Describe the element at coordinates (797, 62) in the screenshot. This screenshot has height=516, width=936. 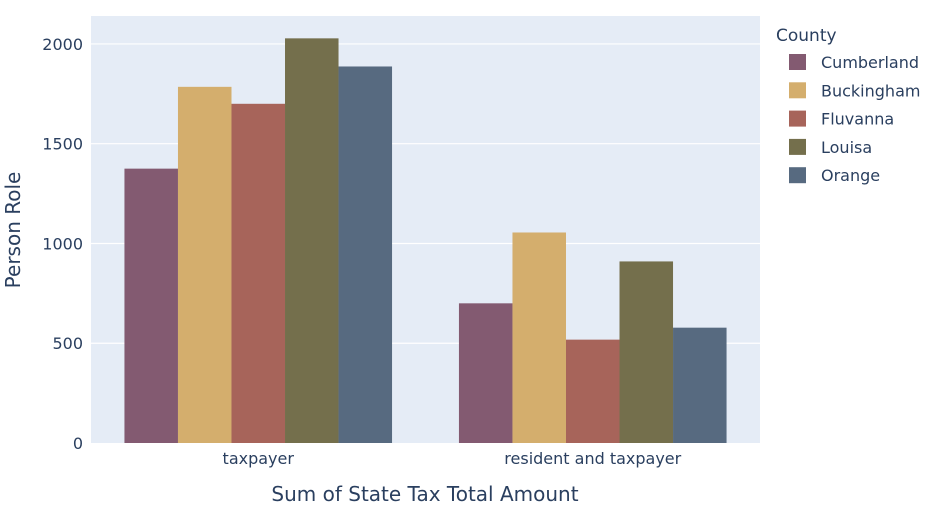
I see `legend-swatch-cumberland` at that location.